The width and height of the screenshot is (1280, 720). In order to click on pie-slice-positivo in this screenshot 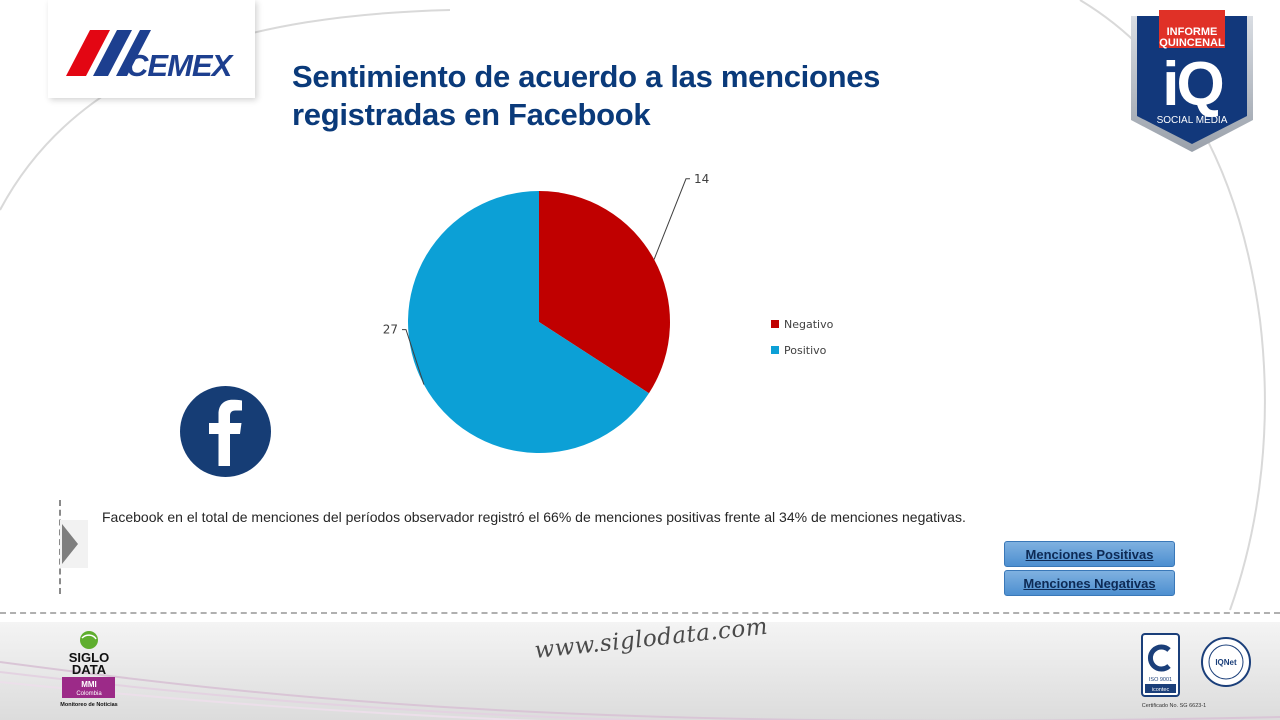, I will do `click(528, 322)`.